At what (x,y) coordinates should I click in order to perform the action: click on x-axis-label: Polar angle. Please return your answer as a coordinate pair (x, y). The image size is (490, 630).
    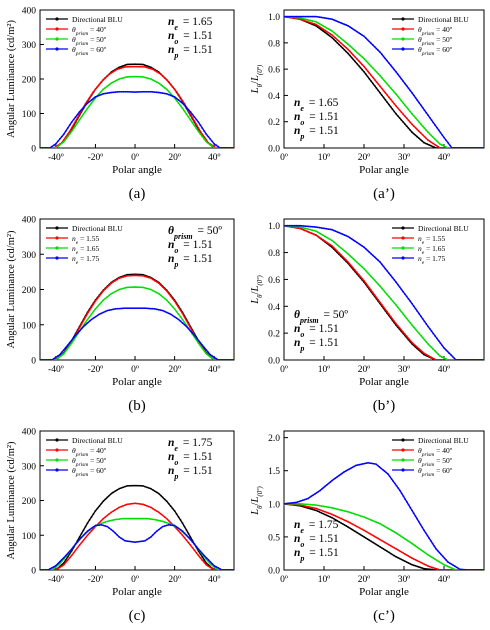
    Looking at the image, I should click on (137, 592).